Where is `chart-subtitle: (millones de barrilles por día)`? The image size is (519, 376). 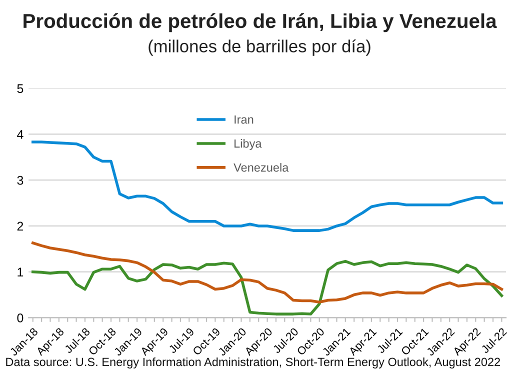
chart-subtitle: (millones de barrilles por día) is located at coordinates (259, 47).